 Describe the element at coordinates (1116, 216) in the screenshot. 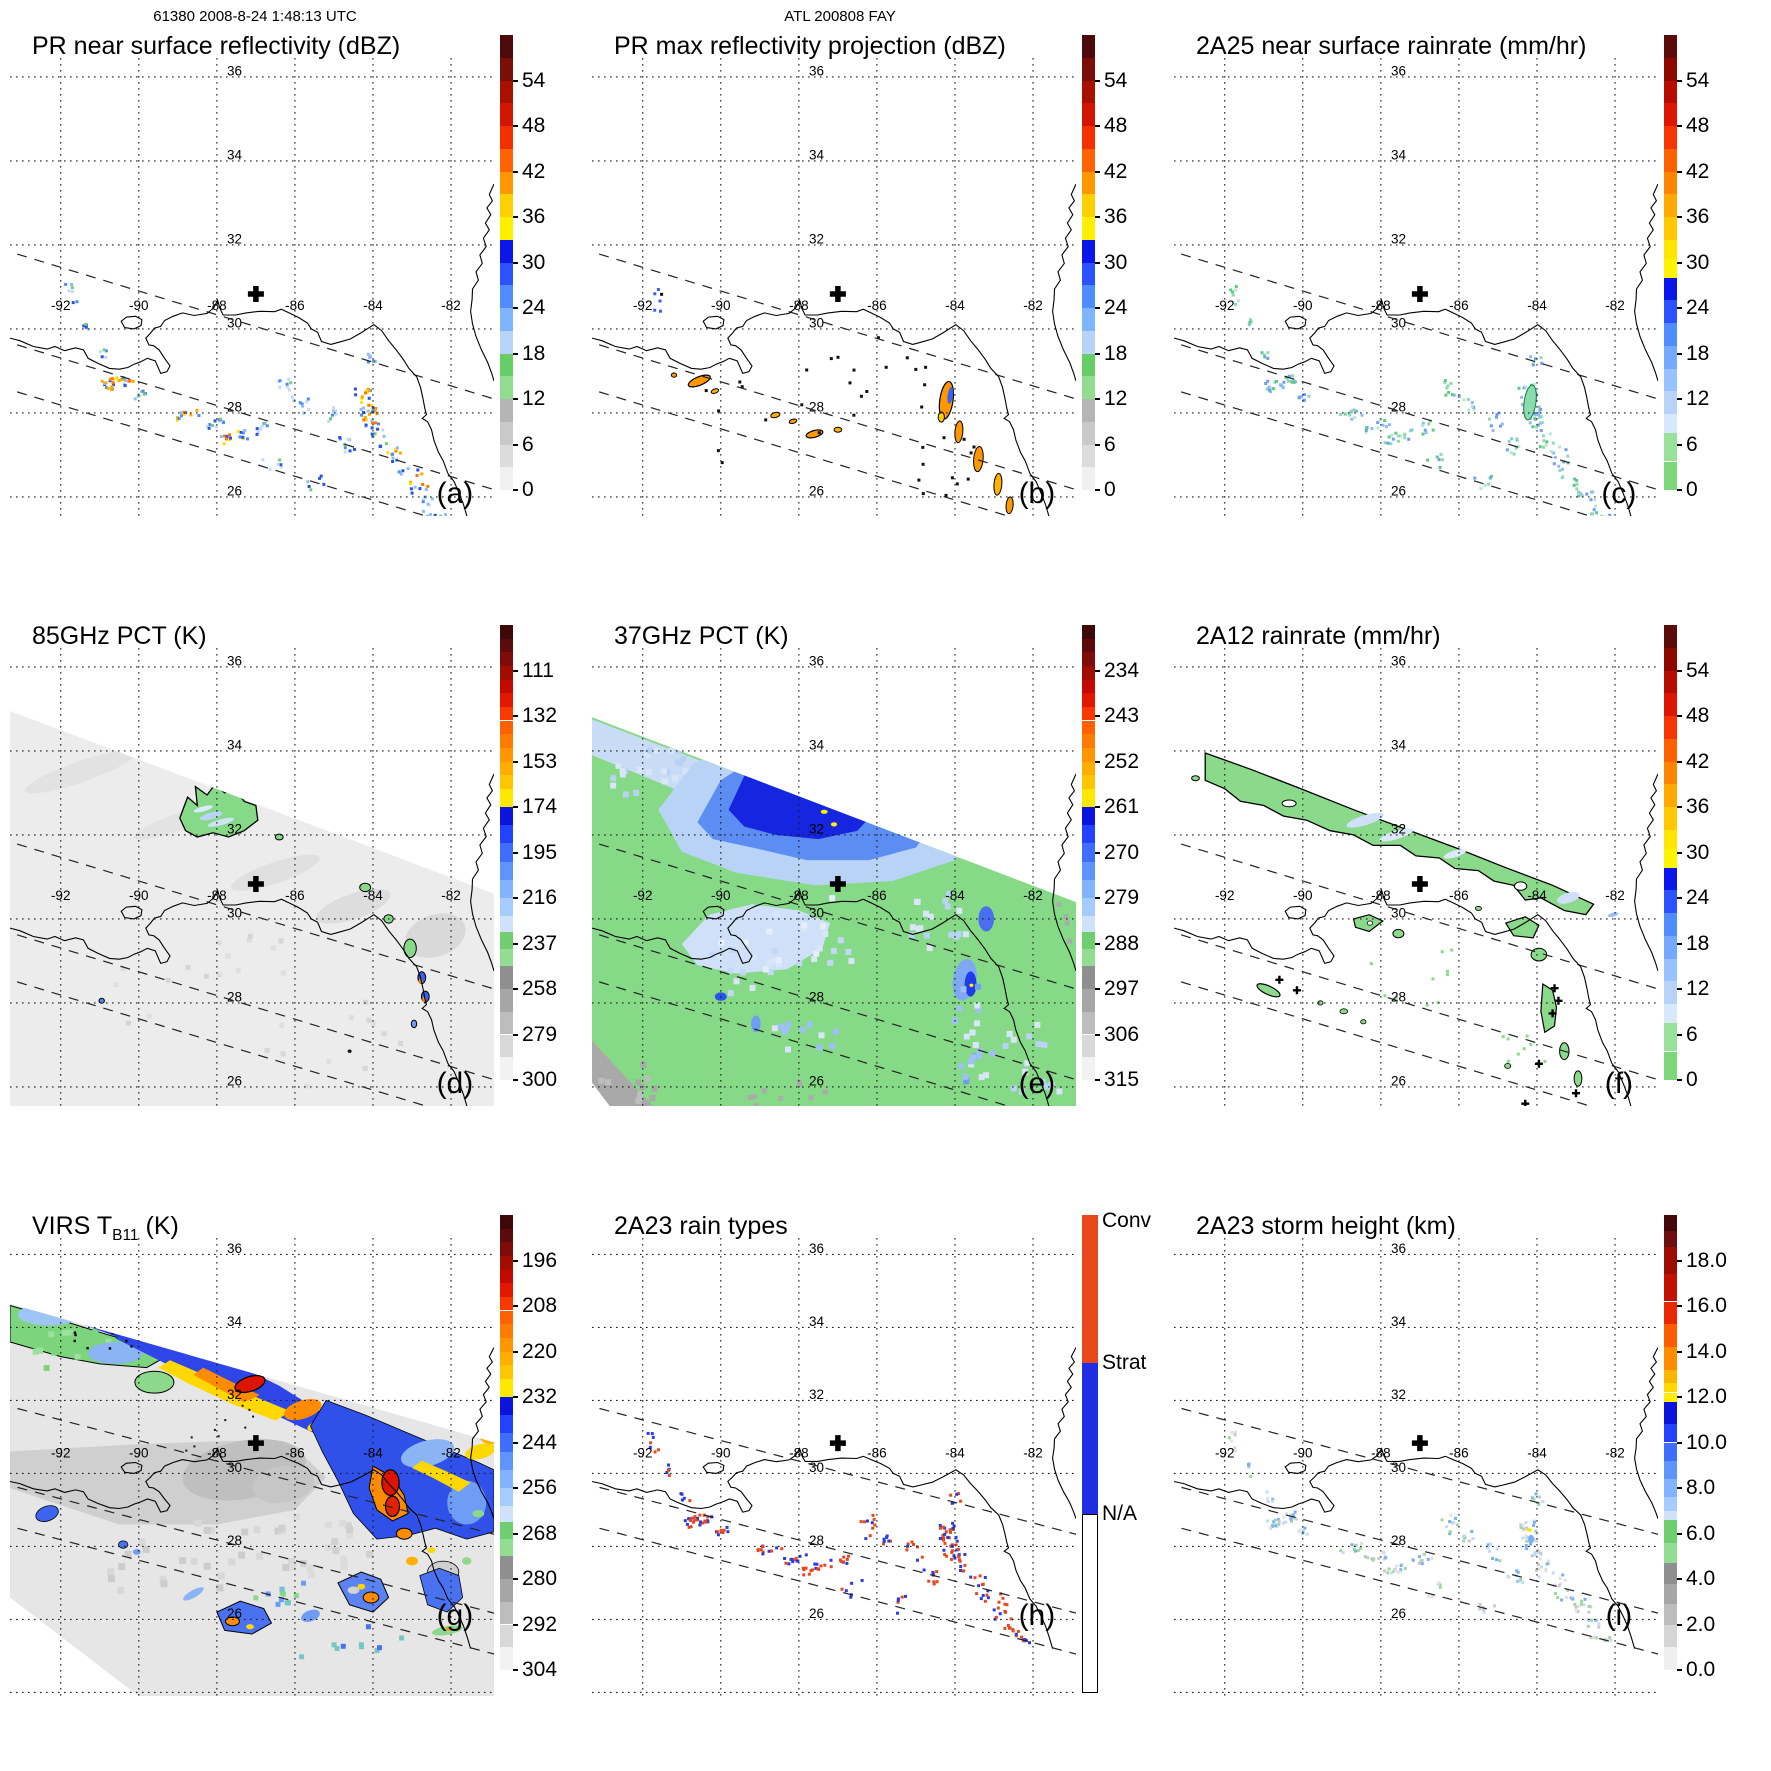

I see `colorbar-tick-label: 36` at that location.